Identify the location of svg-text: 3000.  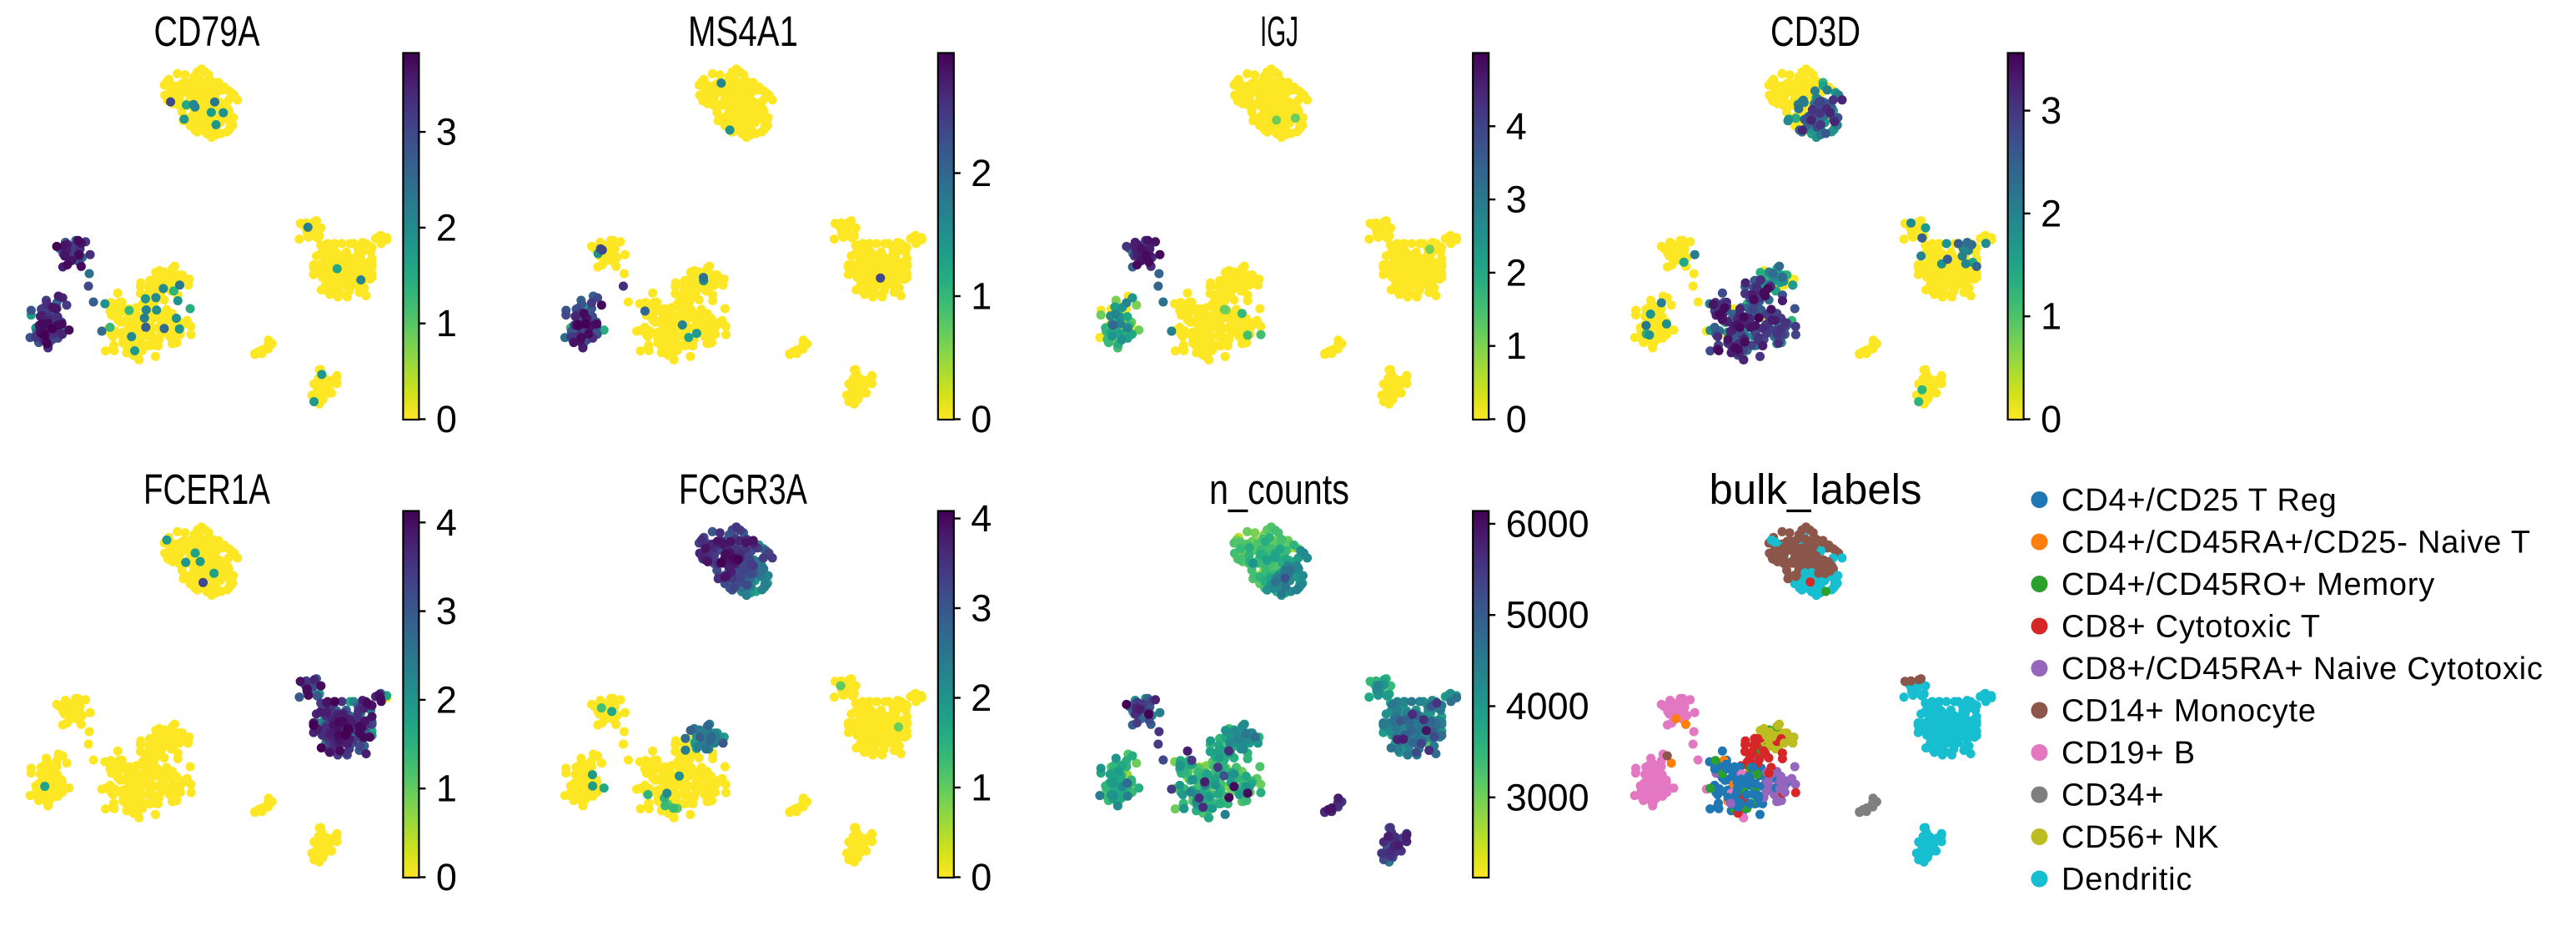
(1547, 797).